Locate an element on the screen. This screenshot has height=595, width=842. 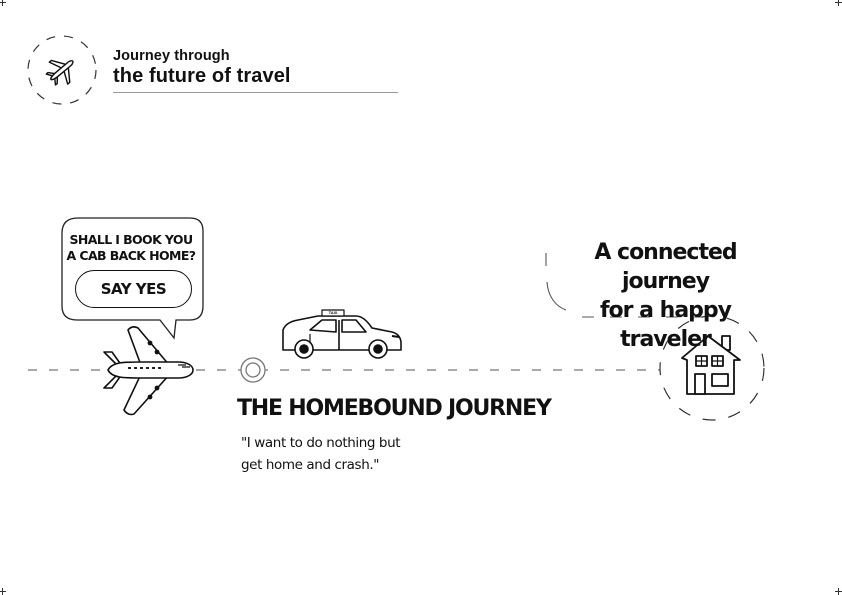
crop-mark-bottom-left is located at coordinates (3, 591).